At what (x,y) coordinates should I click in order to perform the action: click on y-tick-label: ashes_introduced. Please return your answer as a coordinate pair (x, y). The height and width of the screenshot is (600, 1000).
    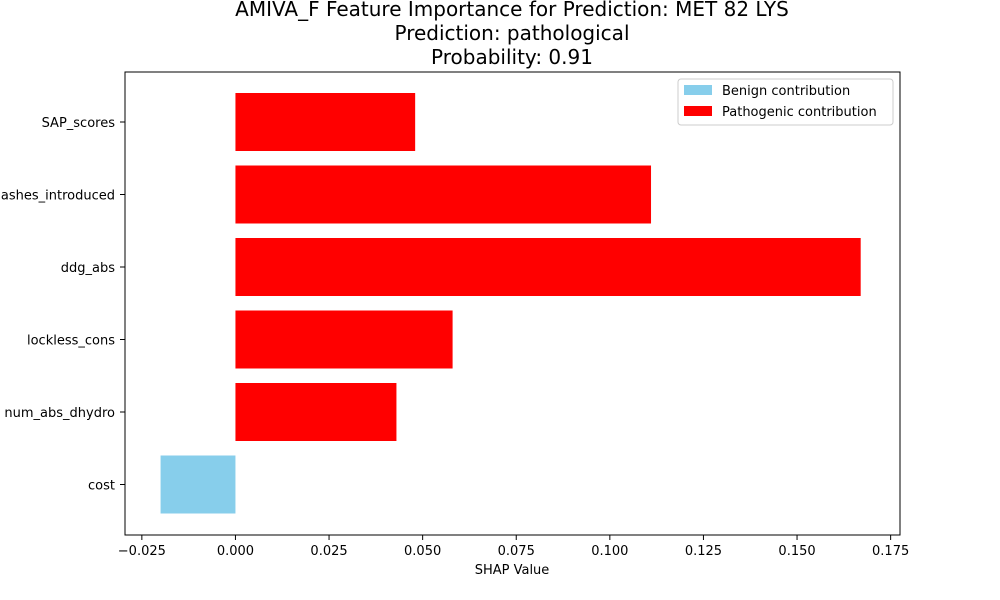
    Looking at the image, I should click on (58, 196).